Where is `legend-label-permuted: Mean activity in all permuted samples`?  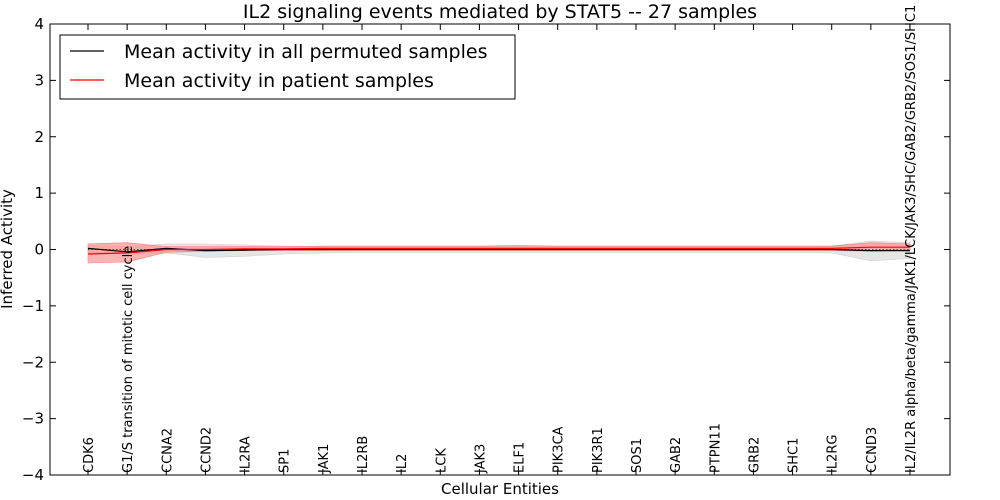 legend-label-permuted: Mean activity in all permuted samples is located at coordinates (305, 52).